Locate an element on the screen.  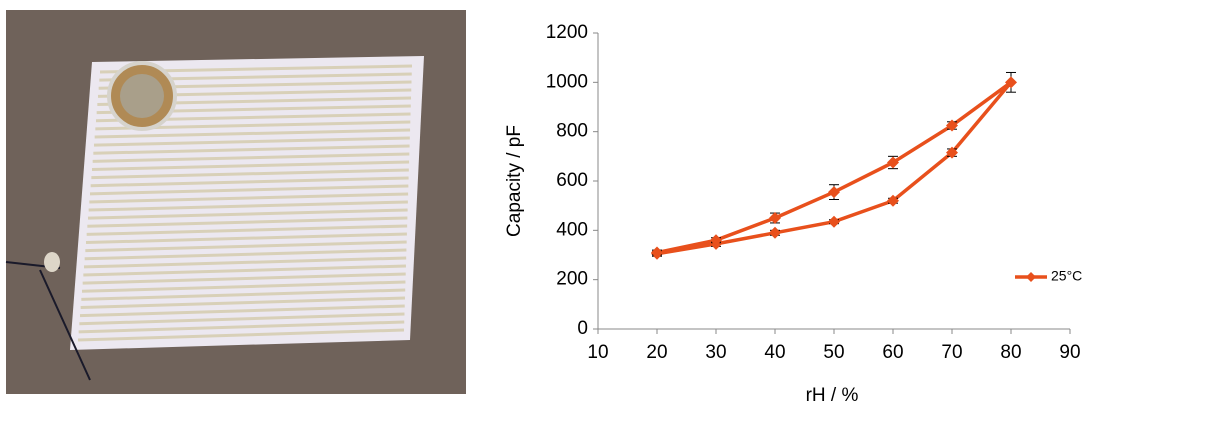
y-tick-label: 400 is located at coordinates (572, 229).